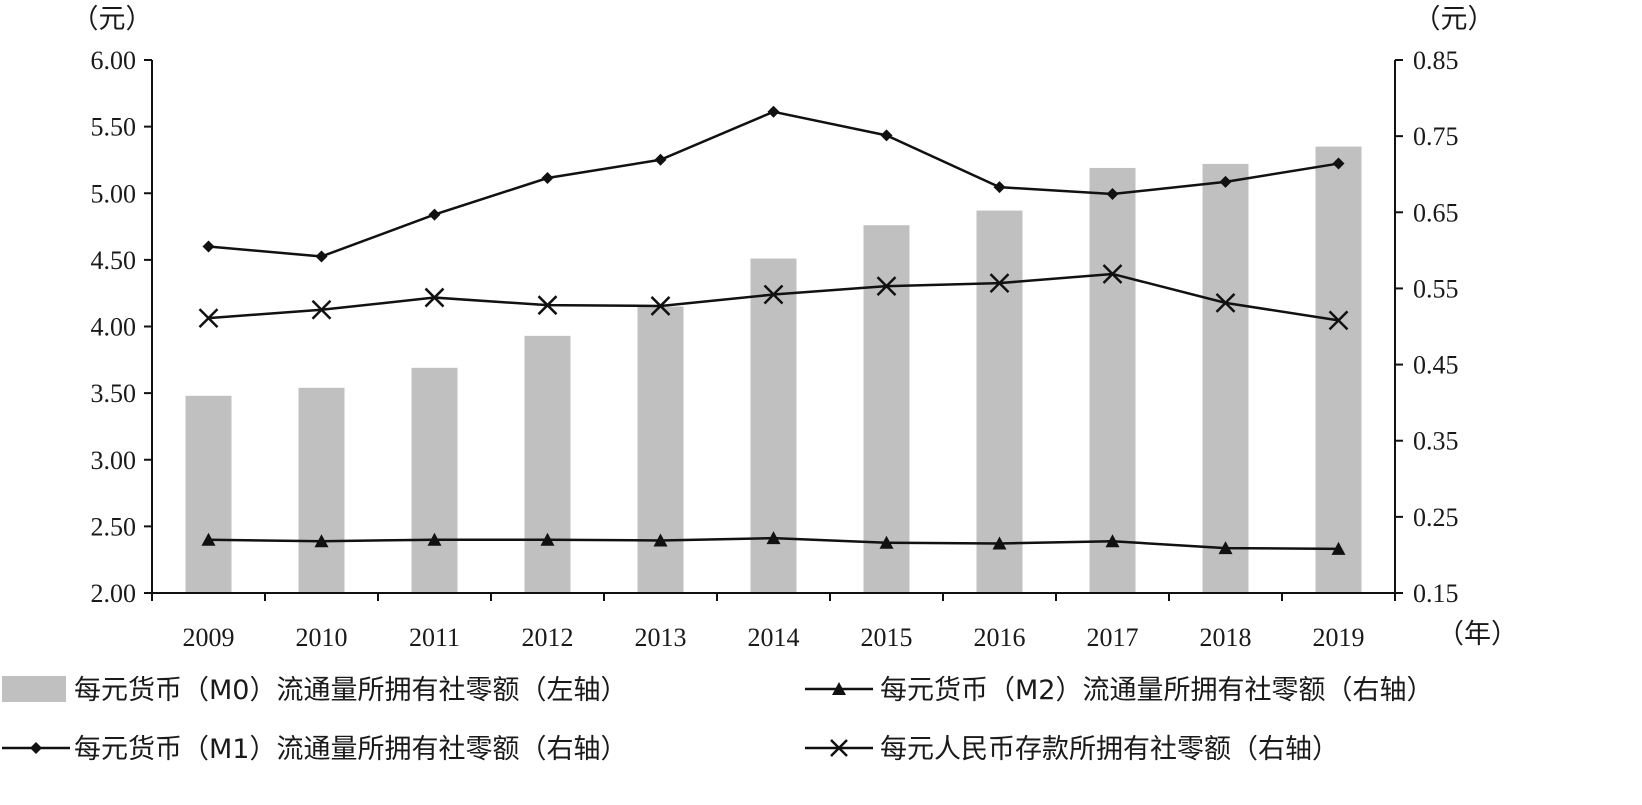 The image size is (1642, 805). I want to click on right-tick-label: 0.55, so click(1436, 288).